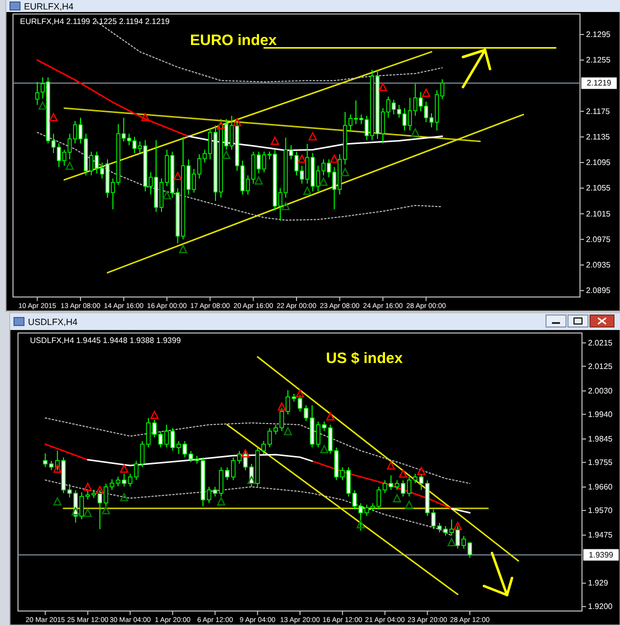 This screenshot has width=620, height=625. I want to click on y-tick-label: 2.1255, so click(599, 60).